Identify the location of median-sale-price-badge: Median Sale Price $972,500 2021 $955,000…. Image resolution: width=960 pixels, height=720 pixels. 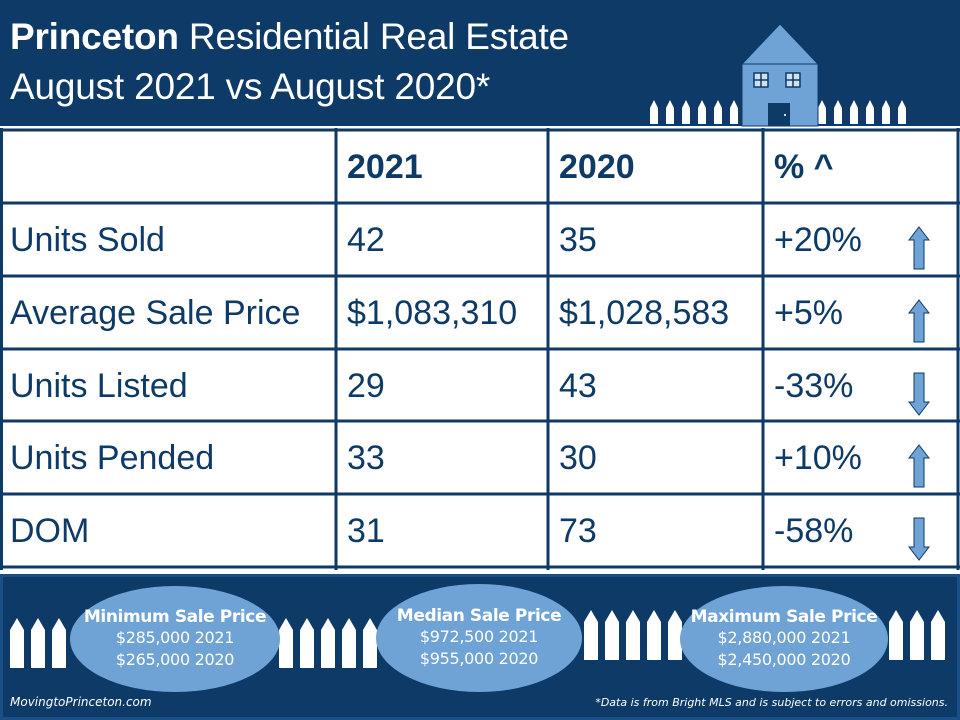
(479, 638).